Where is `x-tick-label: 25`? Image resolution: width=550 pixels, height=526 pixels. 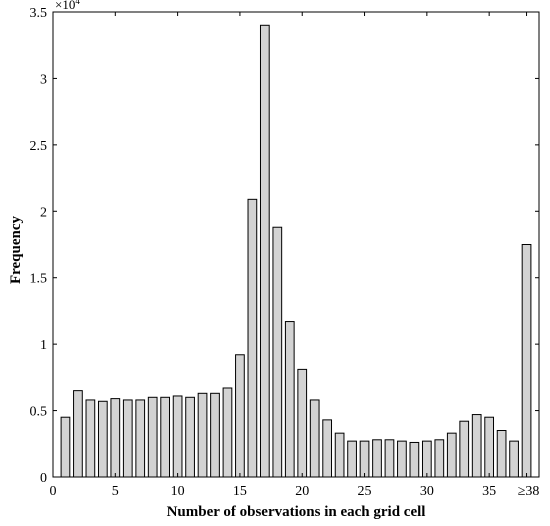
x-tick-label: 25 is located at coordinates (365, 491).